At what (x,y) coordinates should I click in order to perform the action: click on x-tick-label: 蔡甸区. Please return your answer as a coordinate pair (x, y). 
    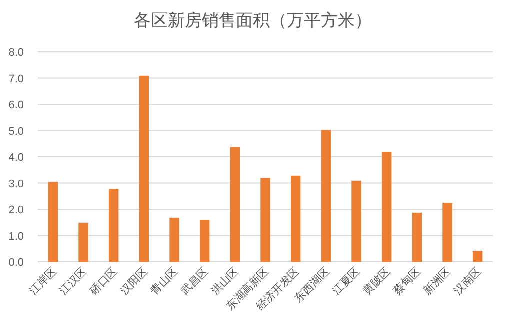
    Looking at the image, I should click on (407, 281).